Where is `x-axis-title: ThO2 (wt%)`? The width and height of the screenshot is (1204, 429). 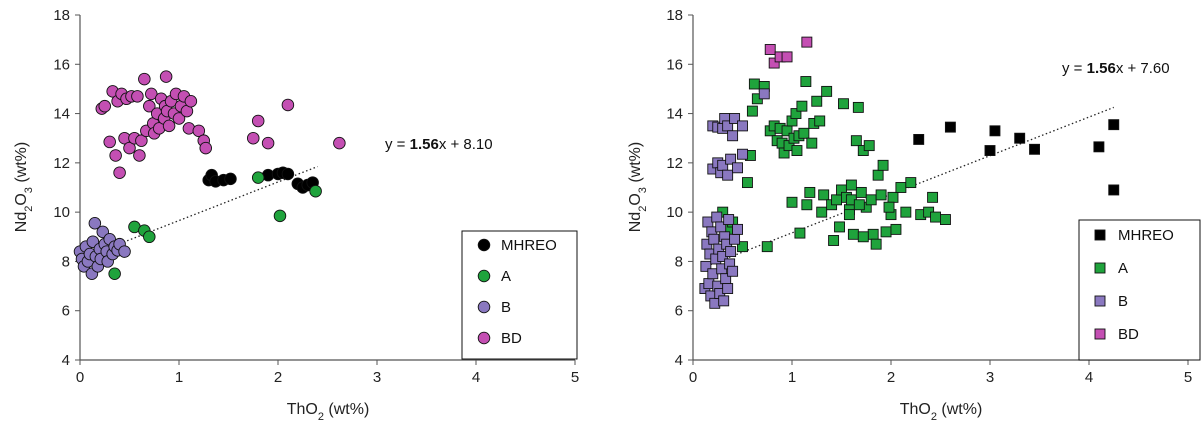 x-axis-title: ThO2 (wt%) is located at coordinates (941, 412).